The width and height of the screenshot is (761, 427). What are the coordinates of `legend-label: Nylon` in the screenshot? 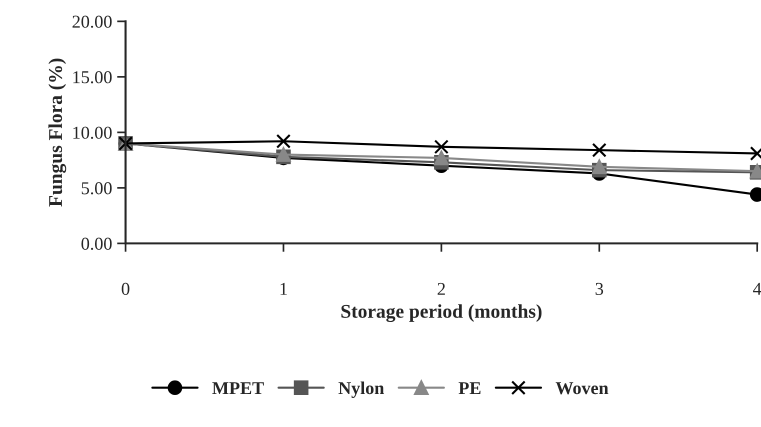 It's located at (361, 390).